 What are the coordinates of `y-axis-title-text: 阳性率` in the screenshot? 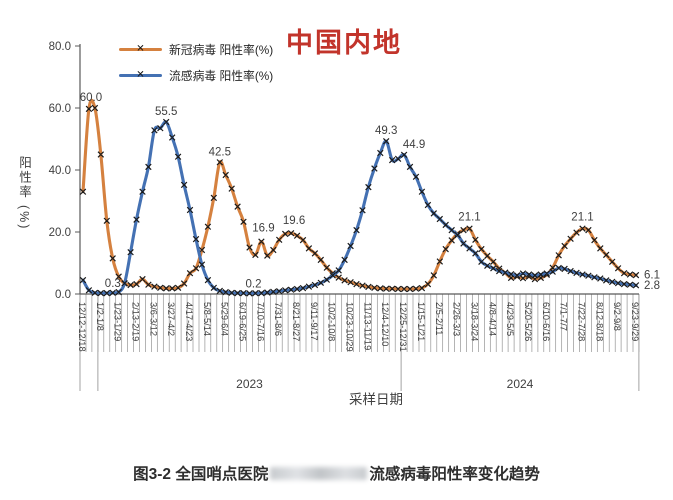 It's located at (24, 178).